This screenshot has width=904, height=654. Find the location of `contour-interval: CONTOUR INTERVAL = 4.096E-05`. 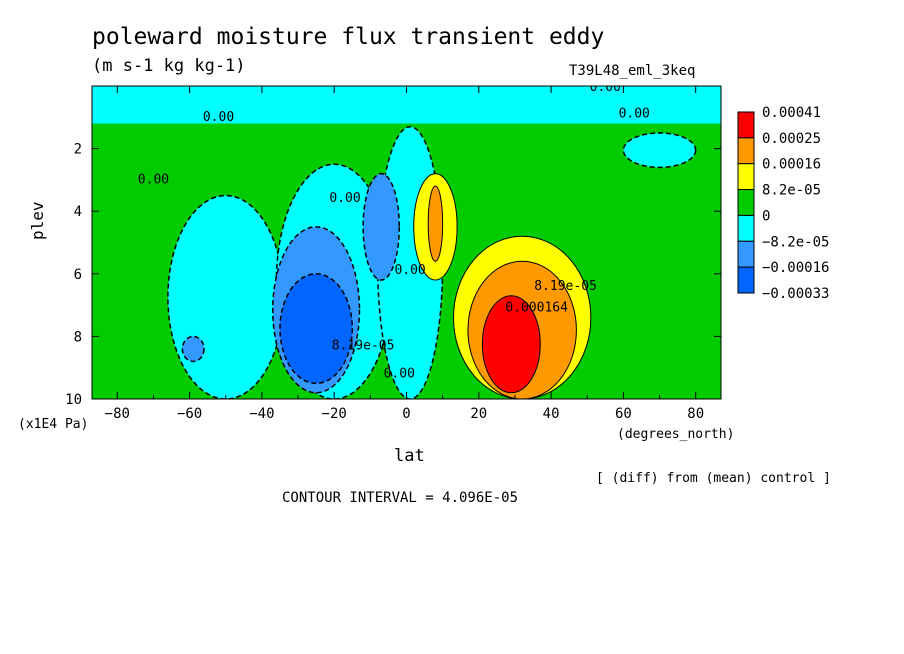

contour-interval: CONTOUR INTERVAL = 4.096E-05 is located at coordinates (400, 498).